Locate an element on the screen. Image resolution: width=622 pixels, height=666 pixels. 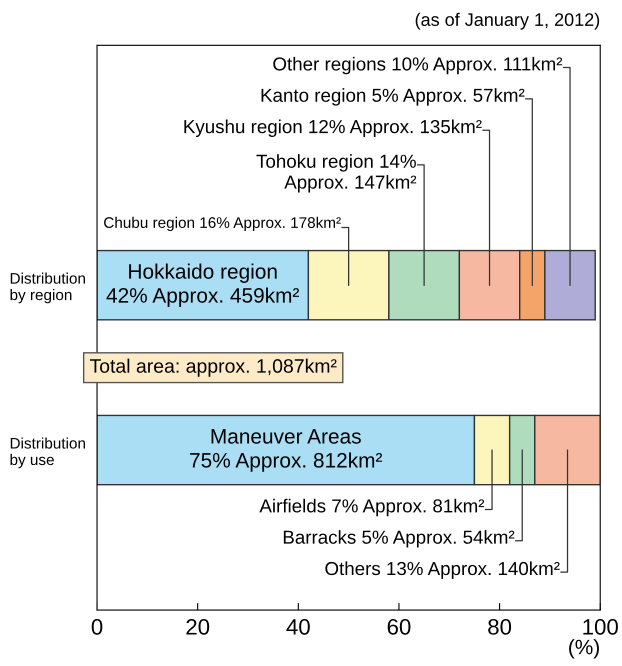
text: Other regions 10% Approx. 111km² is located at coordinates (417, 65).